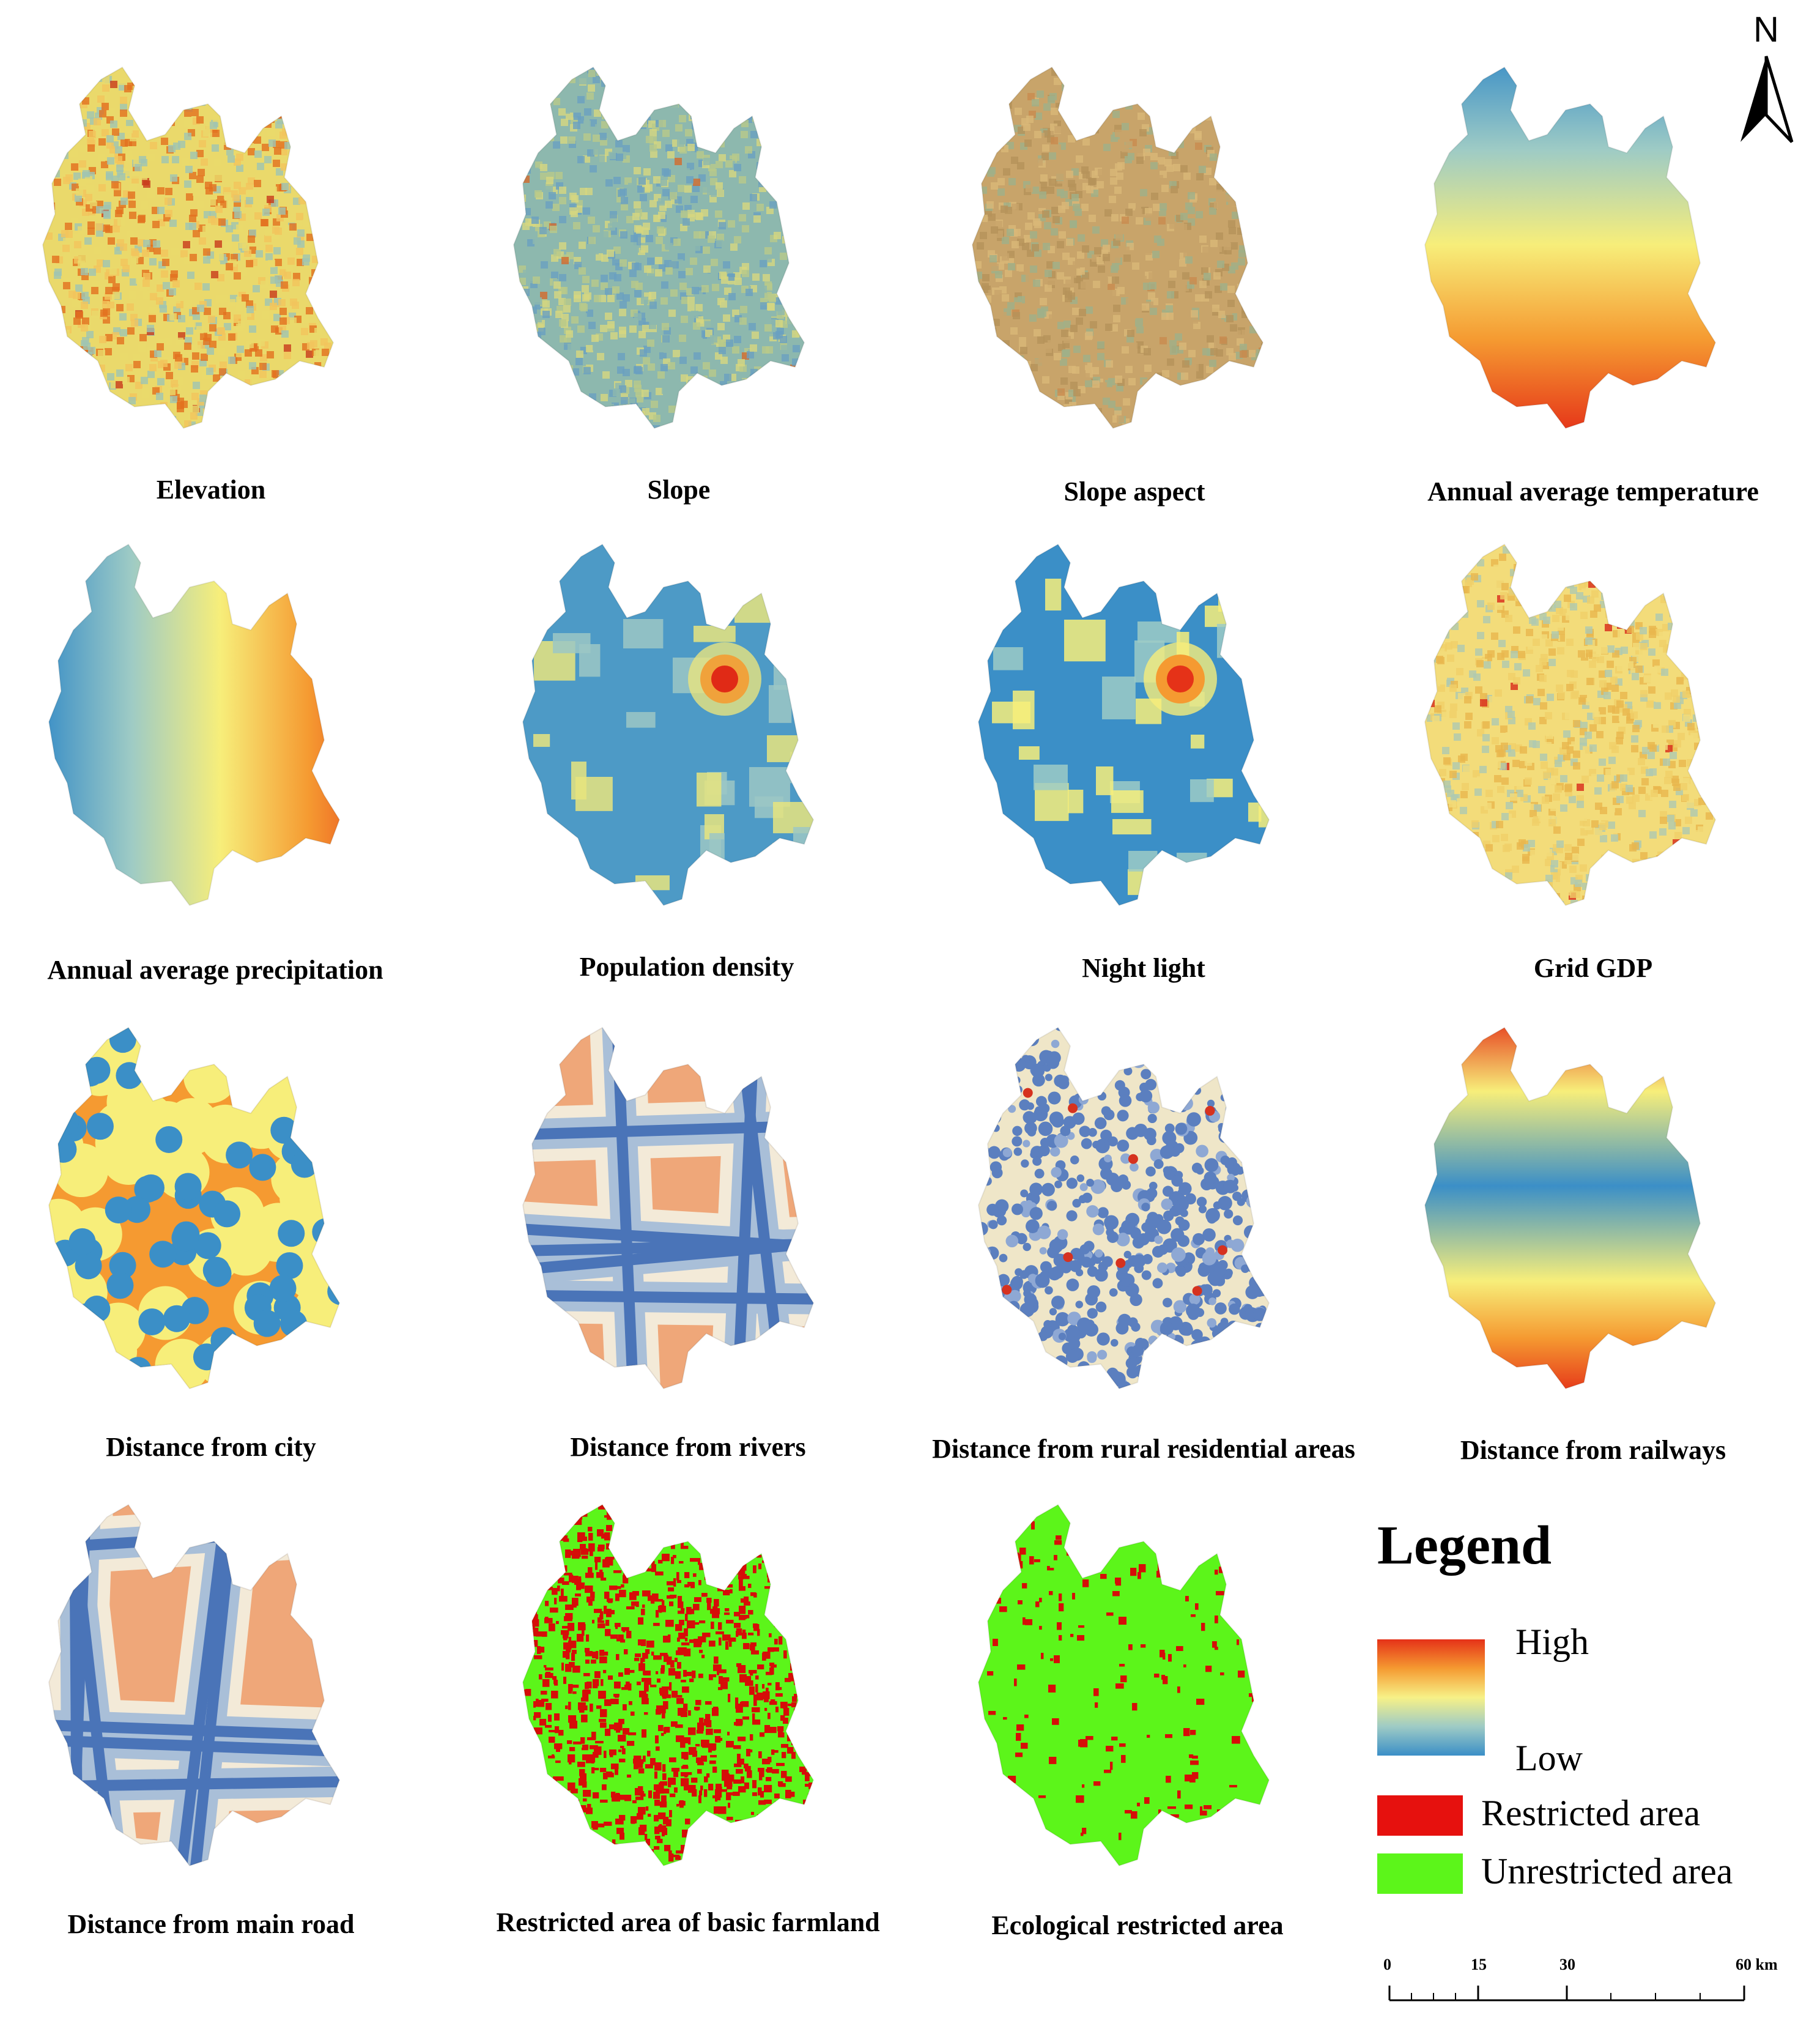 The height and width of the screenshot is (2018, 1820). Describe the element at coordinates (211, 490) in the screenshot. I see `caption-elevation: Elevation` at that location.